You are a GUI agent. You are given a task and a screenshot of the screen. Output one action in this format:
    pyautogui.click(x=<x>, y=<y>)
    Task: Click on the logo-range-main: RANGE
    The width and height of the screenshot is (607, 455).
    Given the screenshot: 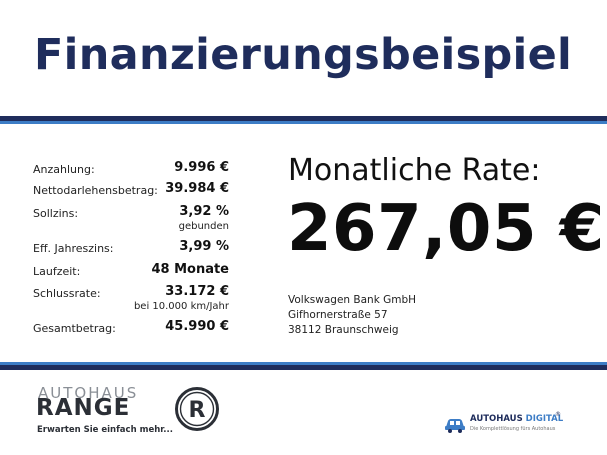 What is the action you would take?
    pyautogui.click(x=83, y=408)
    